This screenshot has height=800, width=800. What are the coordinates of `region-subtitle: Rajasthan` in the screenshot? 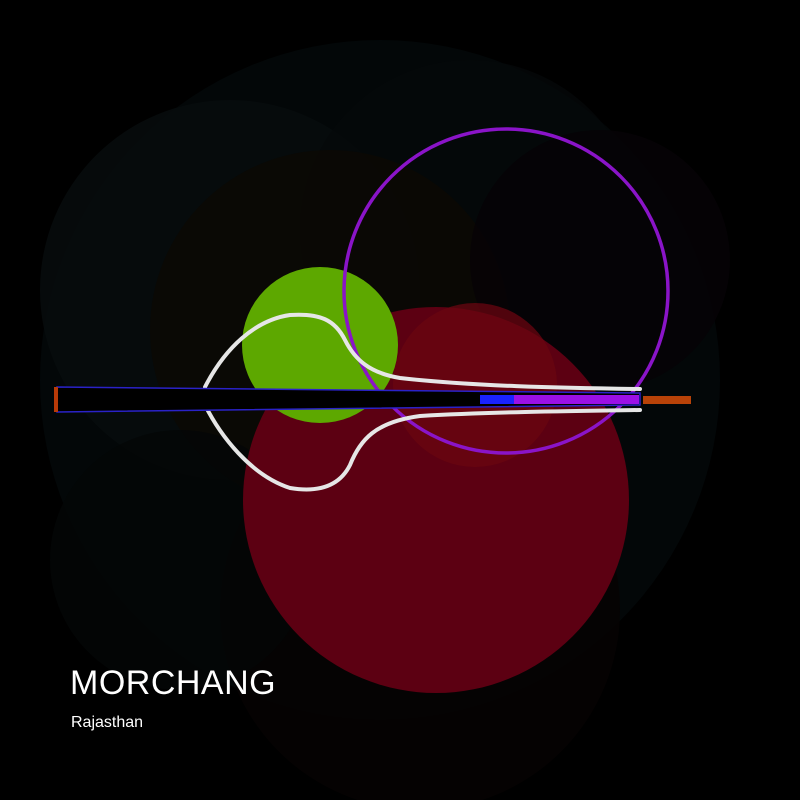 It's located at (107, 722).